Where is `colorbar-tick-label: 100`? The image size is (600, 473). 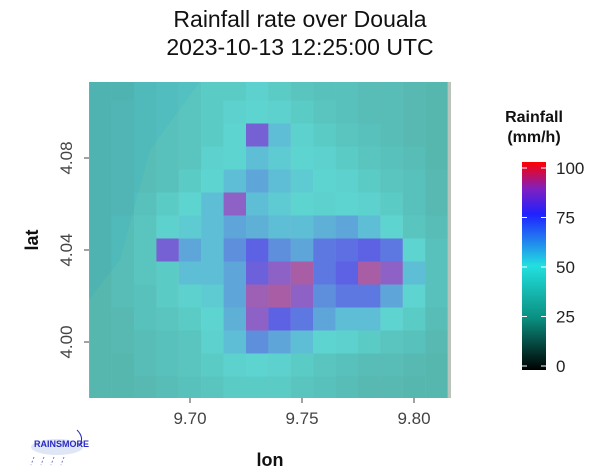 colorbar-tick-label: 100 is located at coordinates (570, 168).